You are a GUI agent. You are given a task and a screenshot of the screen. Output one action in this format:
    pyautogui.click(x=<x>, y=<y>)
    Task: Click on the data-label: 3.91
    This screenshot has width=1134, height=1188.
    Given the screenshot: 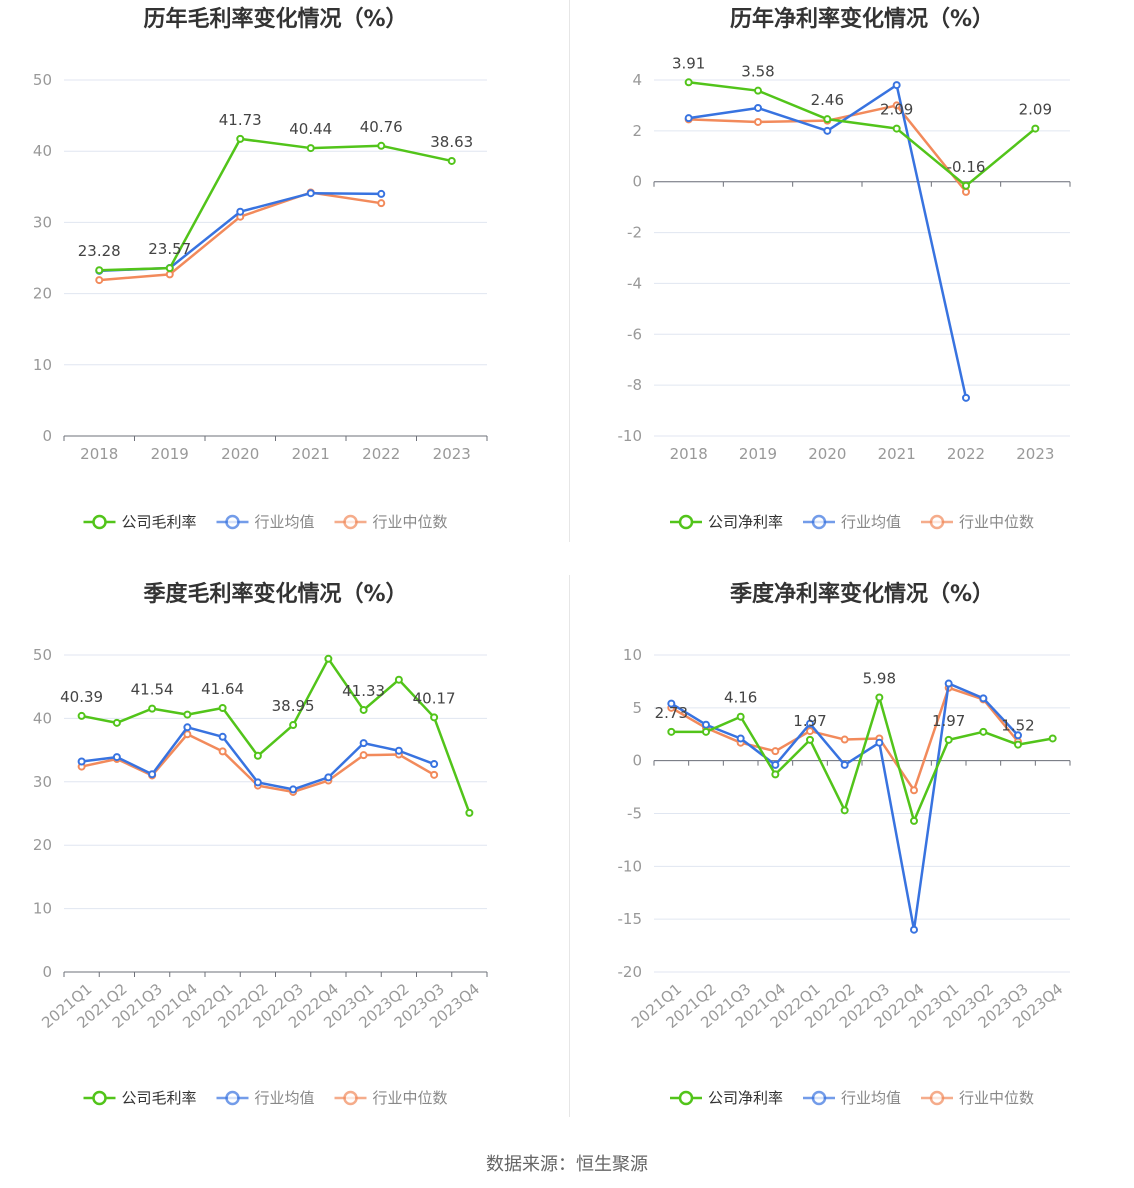 What is the action you would take?
    pyautogui.click(x=688, y=63)
    